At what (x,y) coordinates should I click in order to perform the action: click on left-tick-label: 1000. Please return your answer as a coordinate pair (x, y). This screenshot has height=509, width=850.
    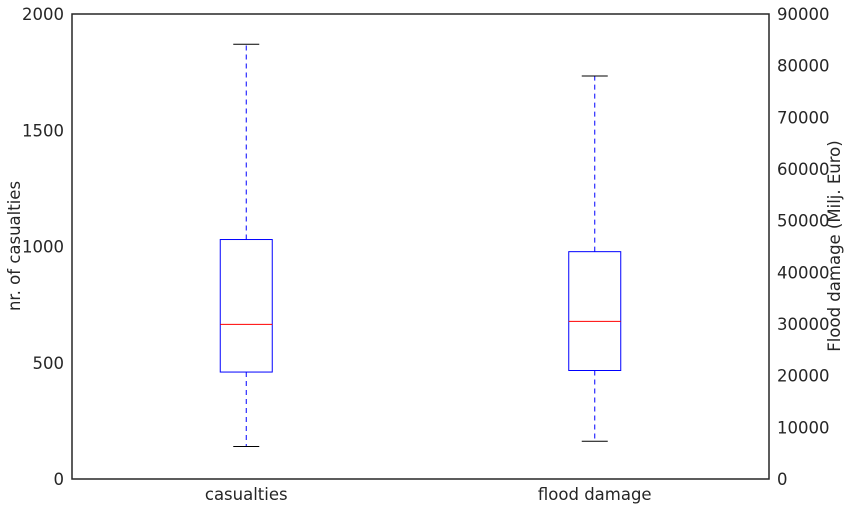
    Looking at the image, I should click on (43, 247).